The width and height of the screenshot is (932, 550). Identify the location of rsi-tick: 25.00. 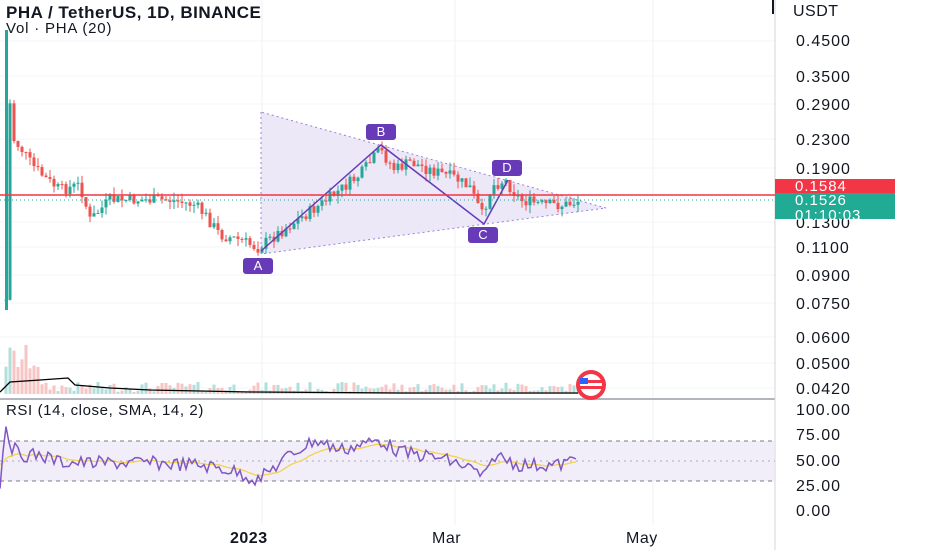
(819, 486).